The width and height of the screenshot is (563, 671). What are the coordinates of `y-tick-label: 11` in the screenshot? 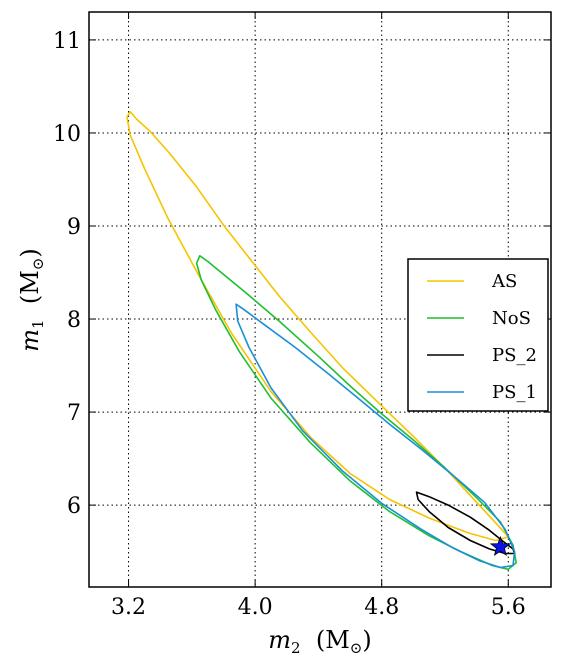 It's located at (67, 41).